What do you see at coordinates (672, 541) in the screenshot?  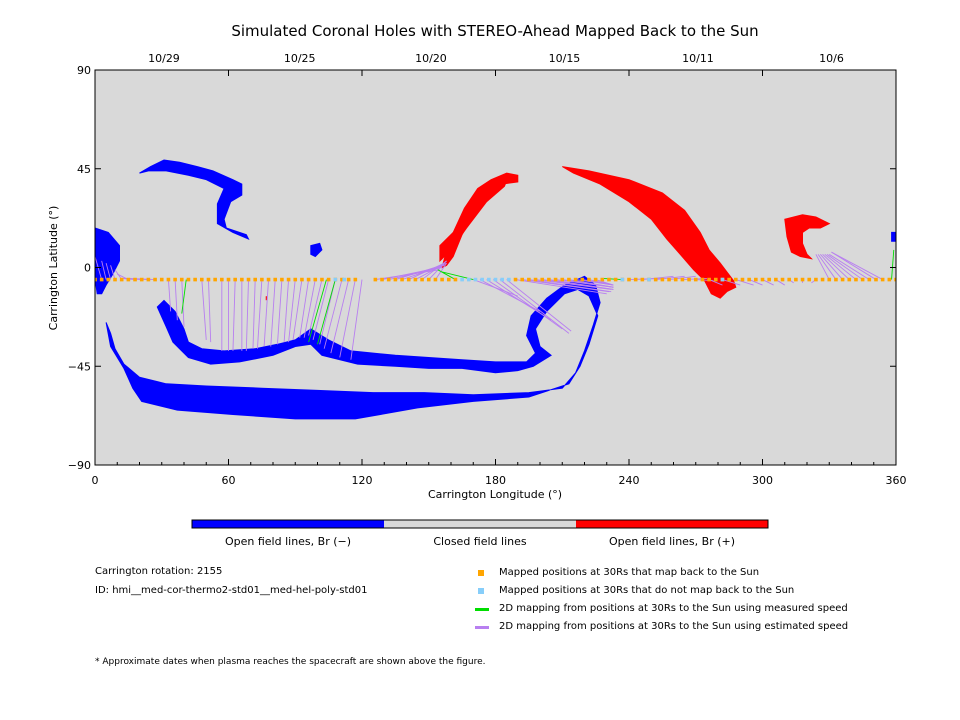 I see `colorbar-label: Open field lines, Br (+)` at bounding box center [672, 541].